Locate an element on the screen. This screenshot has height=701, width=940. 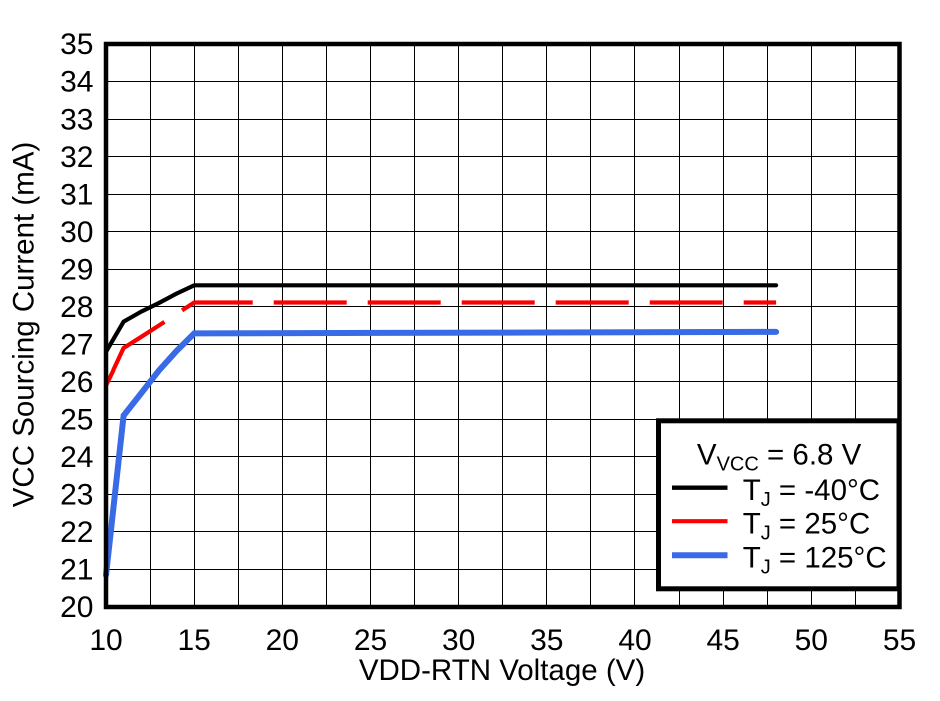
svg-text: 34 is located at coordinates (76, 82).